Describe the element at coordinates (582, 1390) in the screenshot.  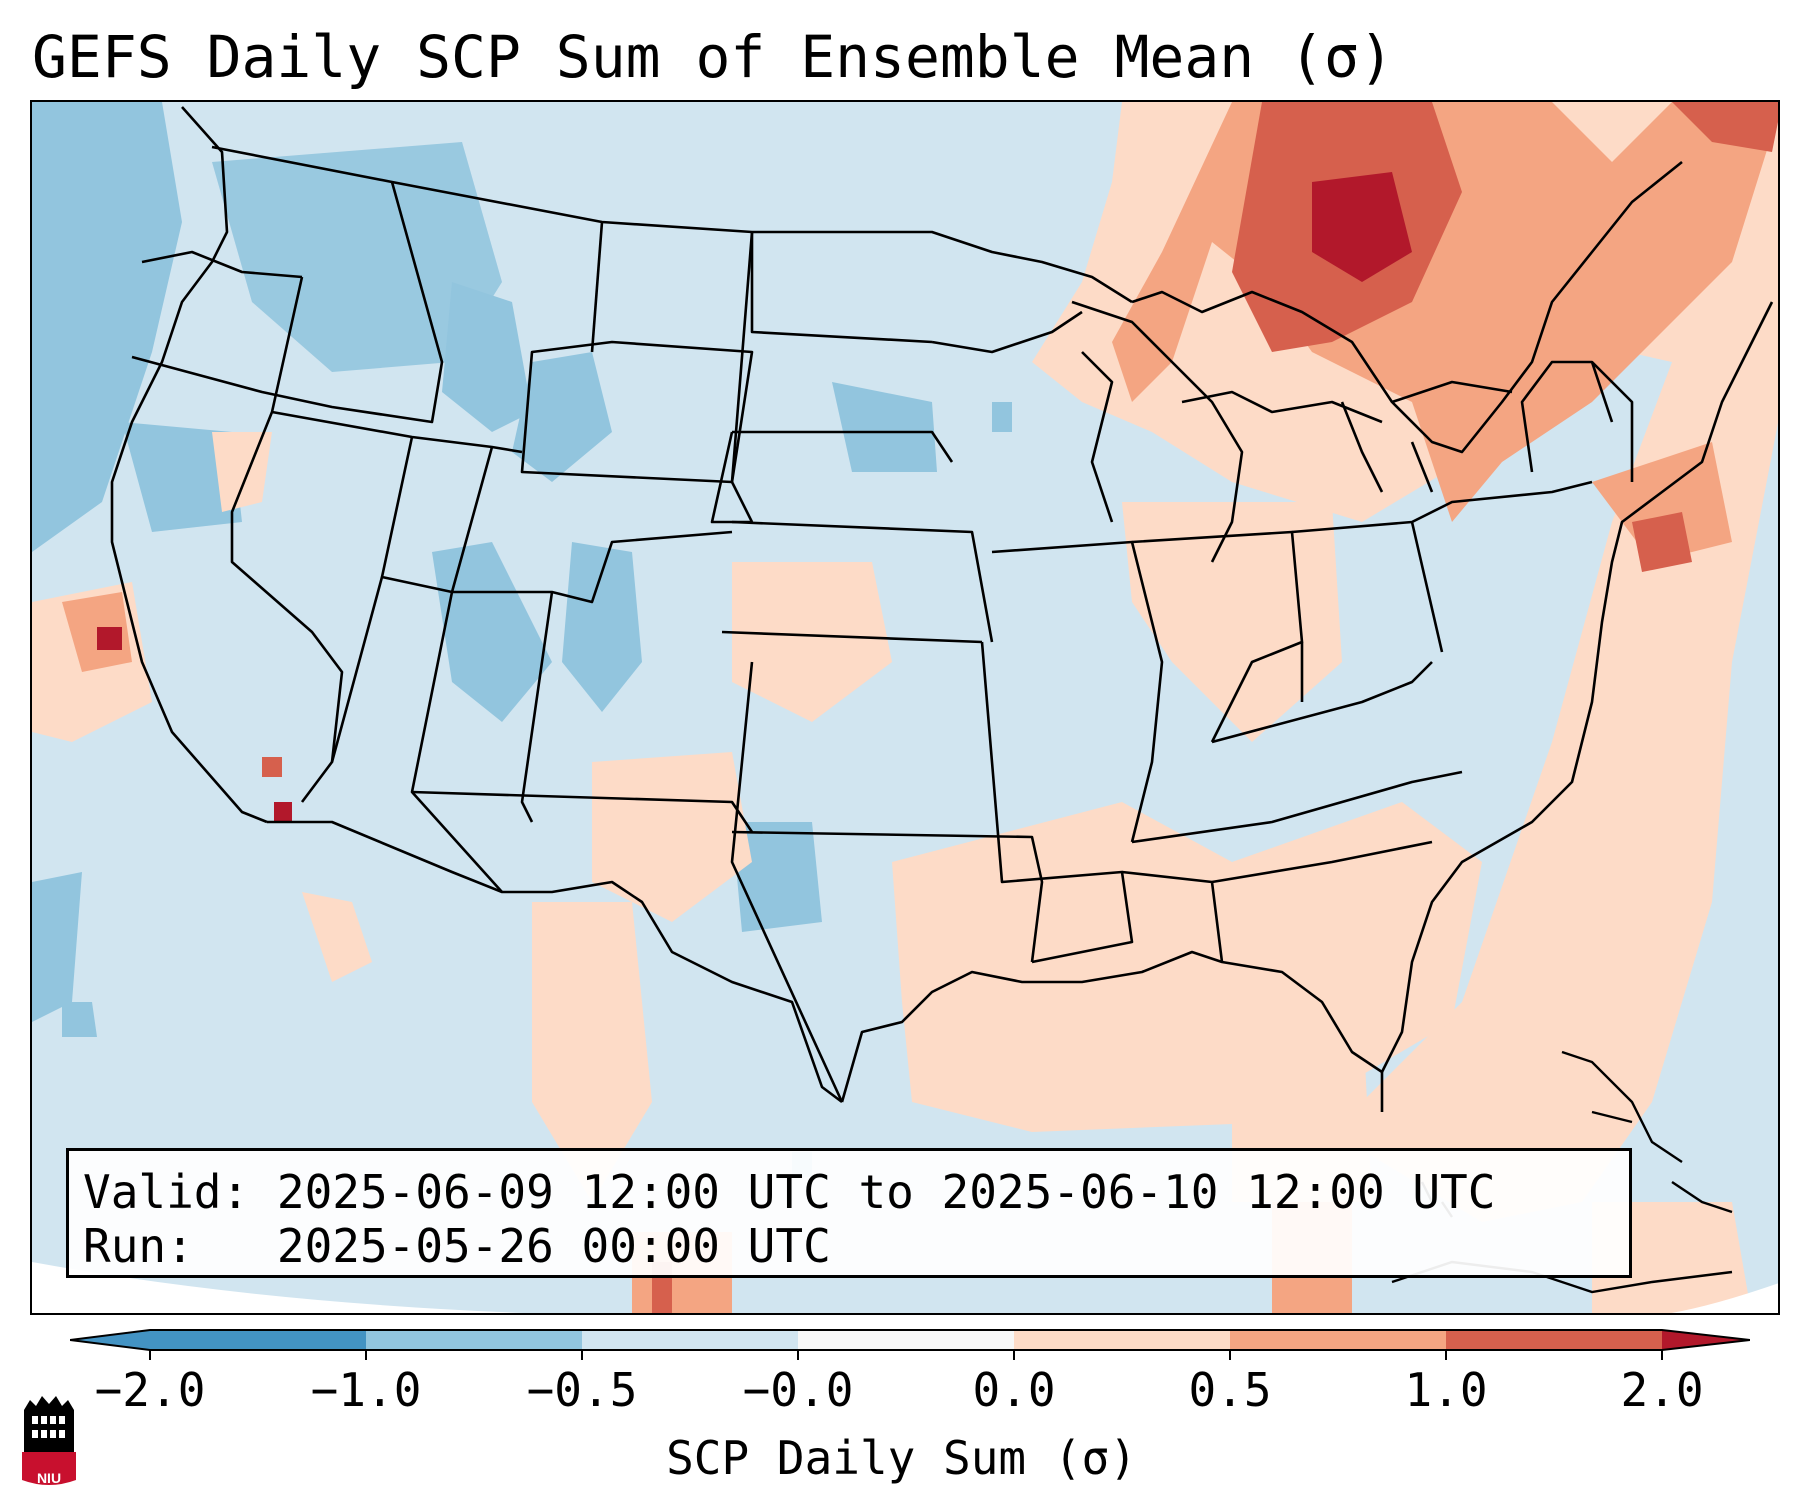
I see `colorbar-tick-label: −0.5` at that location.